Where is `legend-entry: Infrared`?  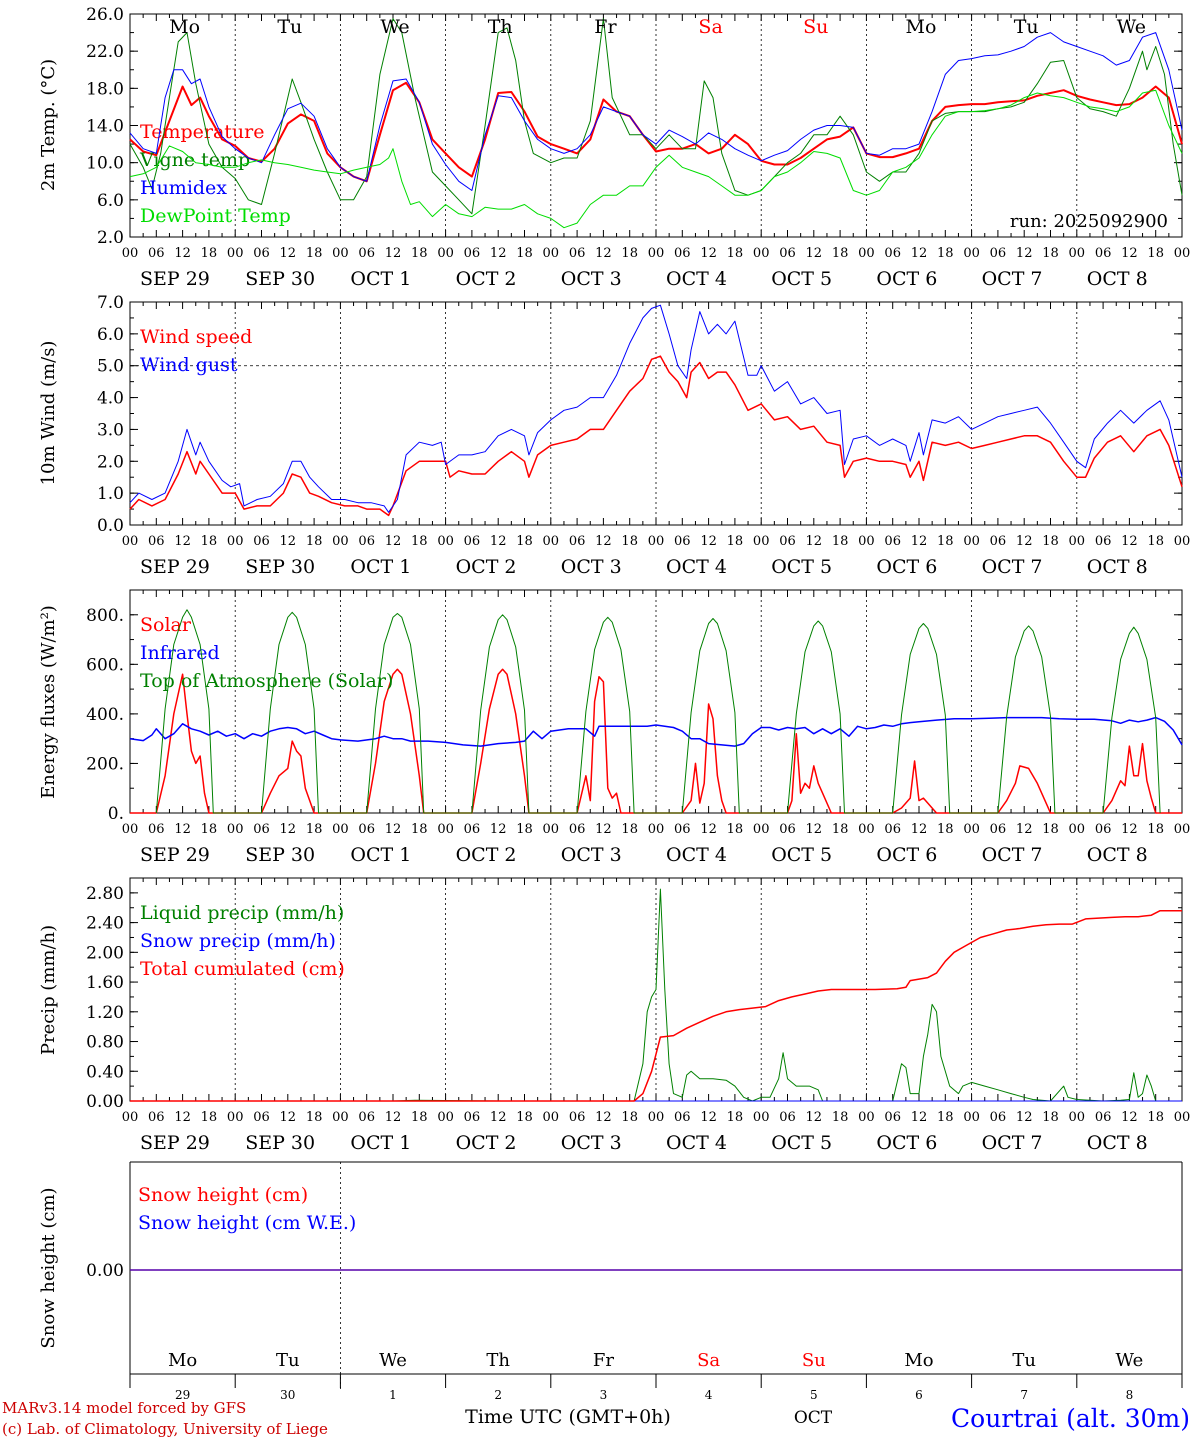 legend-entry: Infrared is located at coordinates (180, 653).